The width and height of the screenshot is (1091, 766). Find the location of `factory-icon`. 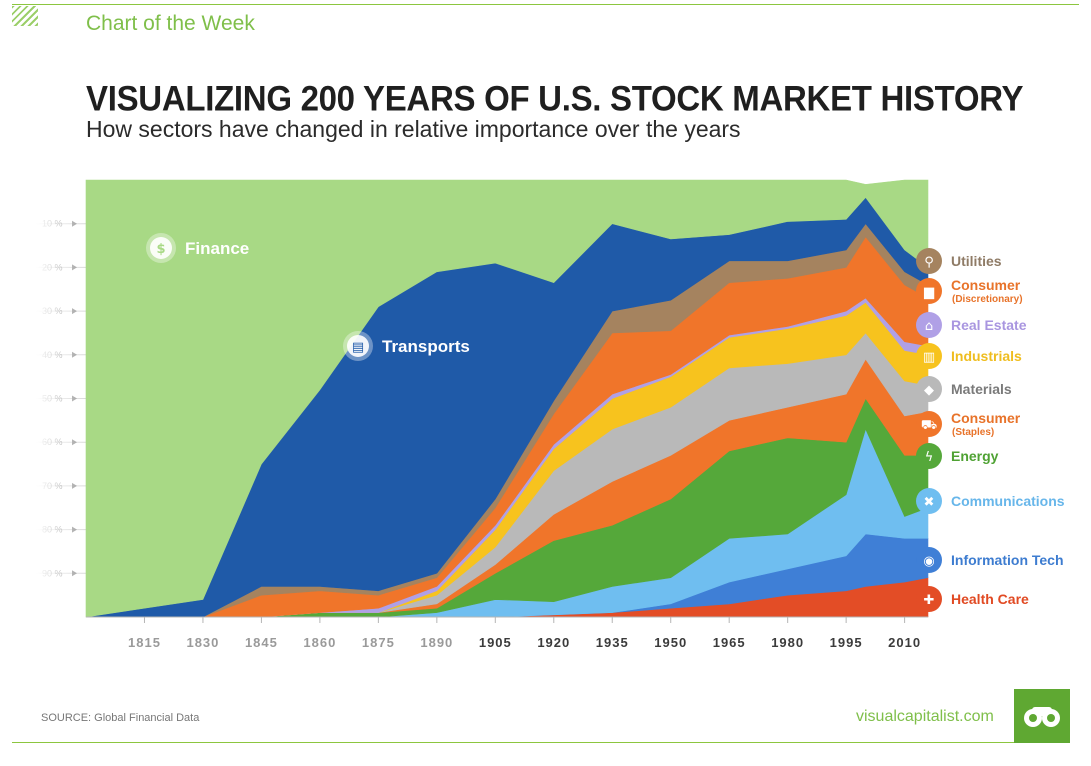

factory-icon is located at coordinates (929, 356).